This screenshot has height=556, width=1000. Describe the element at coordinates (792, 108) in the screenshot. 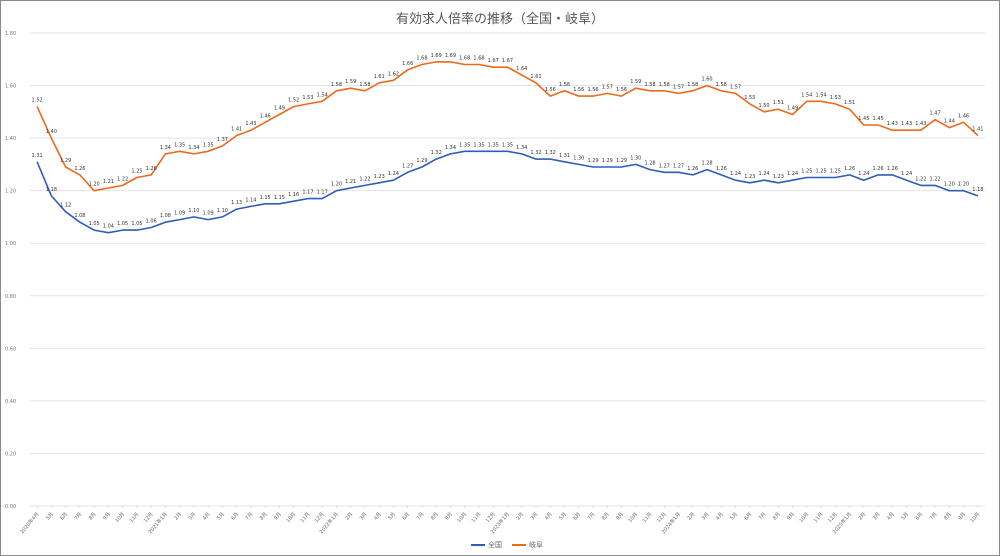

I see `data-label: 1.49` at that location.